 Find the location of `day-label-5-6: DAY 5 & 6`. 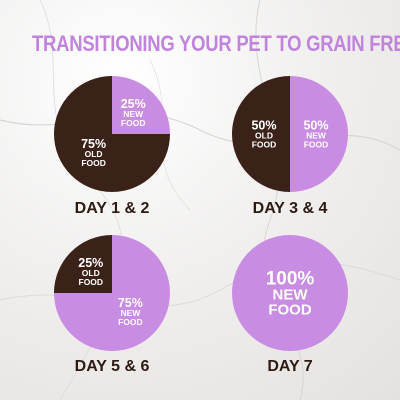

day-label-5-6: DAY 5 & 6 is located at coordinates (112, 366).